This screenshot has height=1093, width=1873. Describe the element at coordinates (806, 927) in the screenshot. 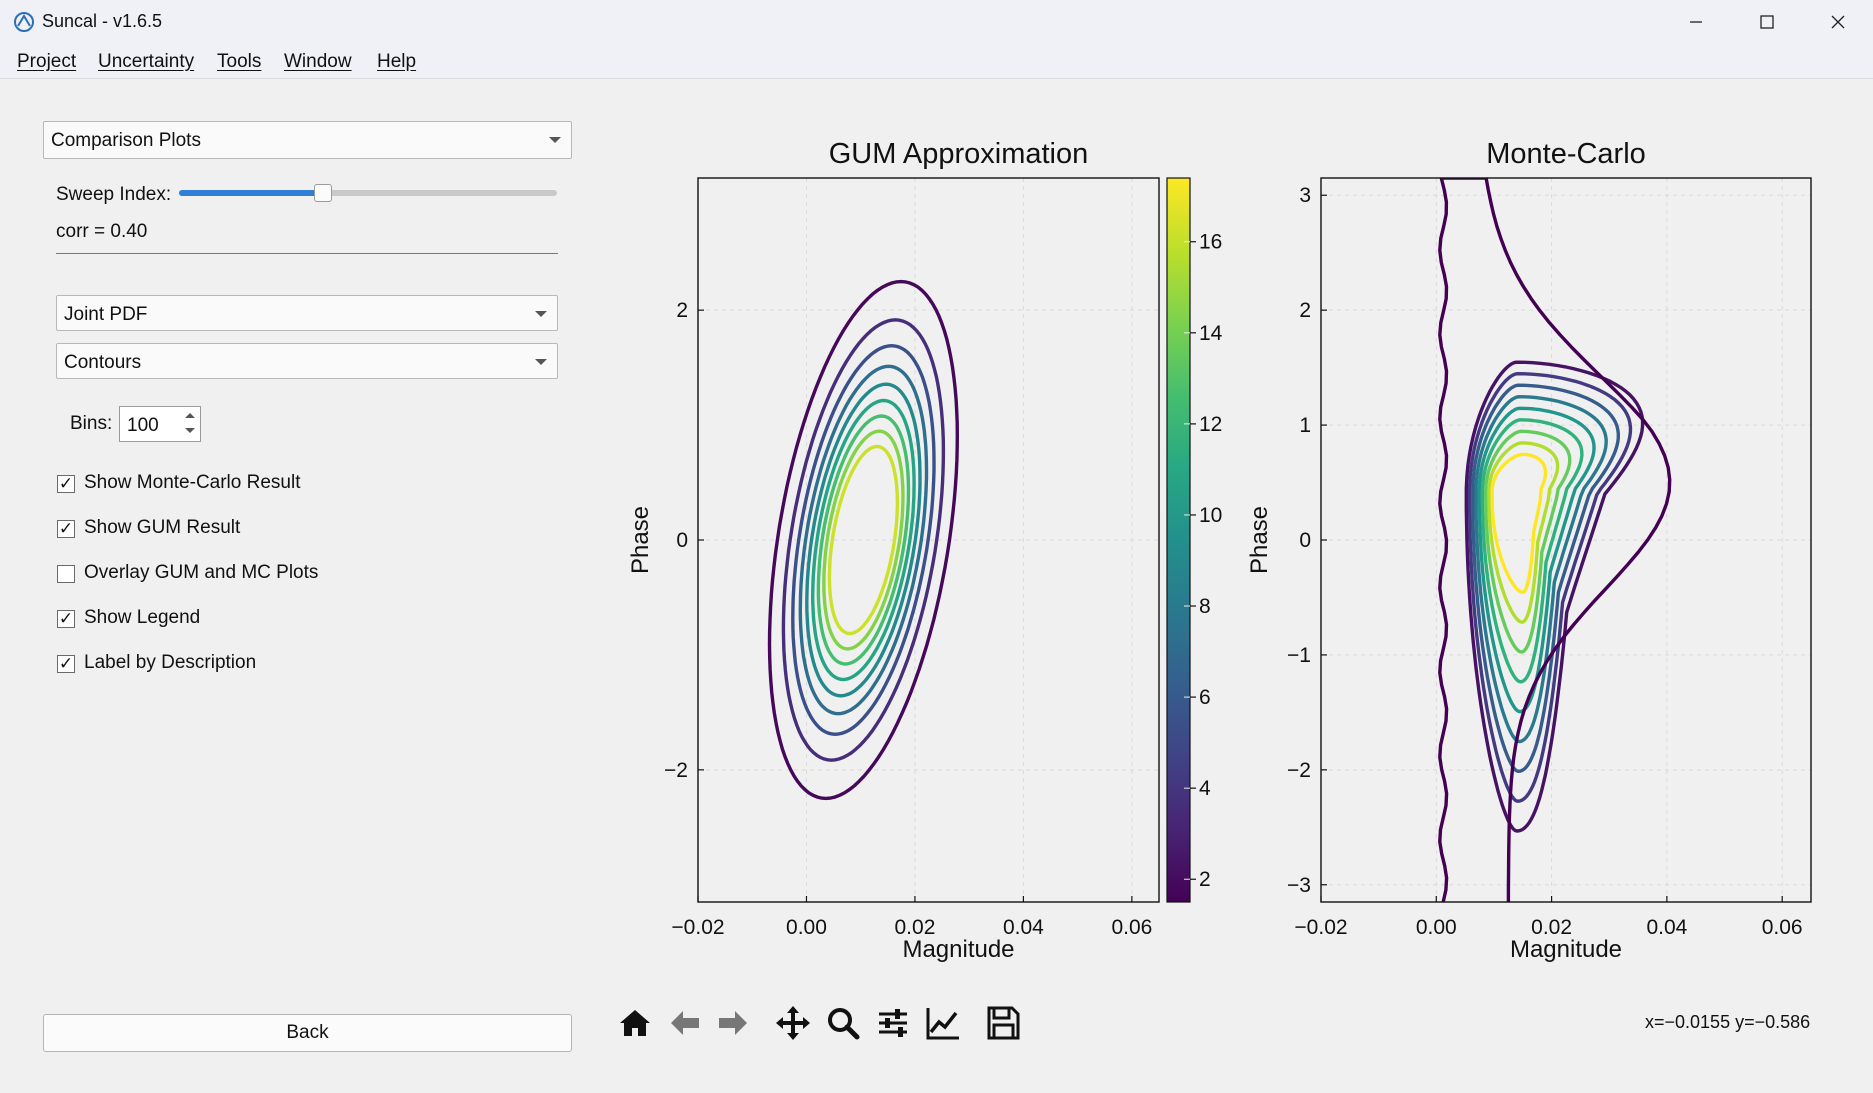

I see `x-tick-label: 0.00` at that location.